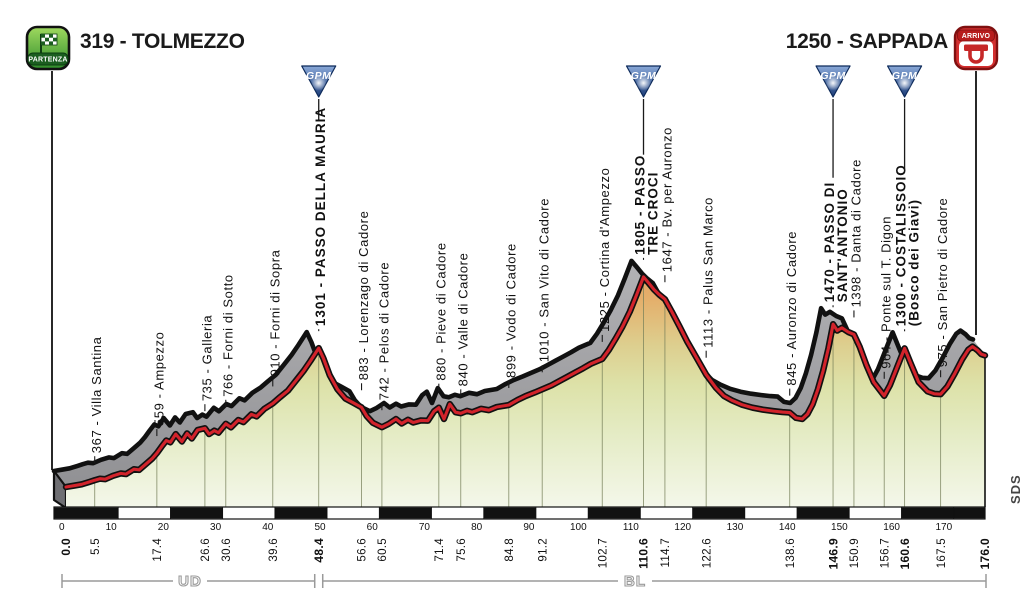 This screenshot has height=601, width=1024. I want to click on waypoint-label: 1301 - PASSO DELLA MAURIA, so click(320, 216).